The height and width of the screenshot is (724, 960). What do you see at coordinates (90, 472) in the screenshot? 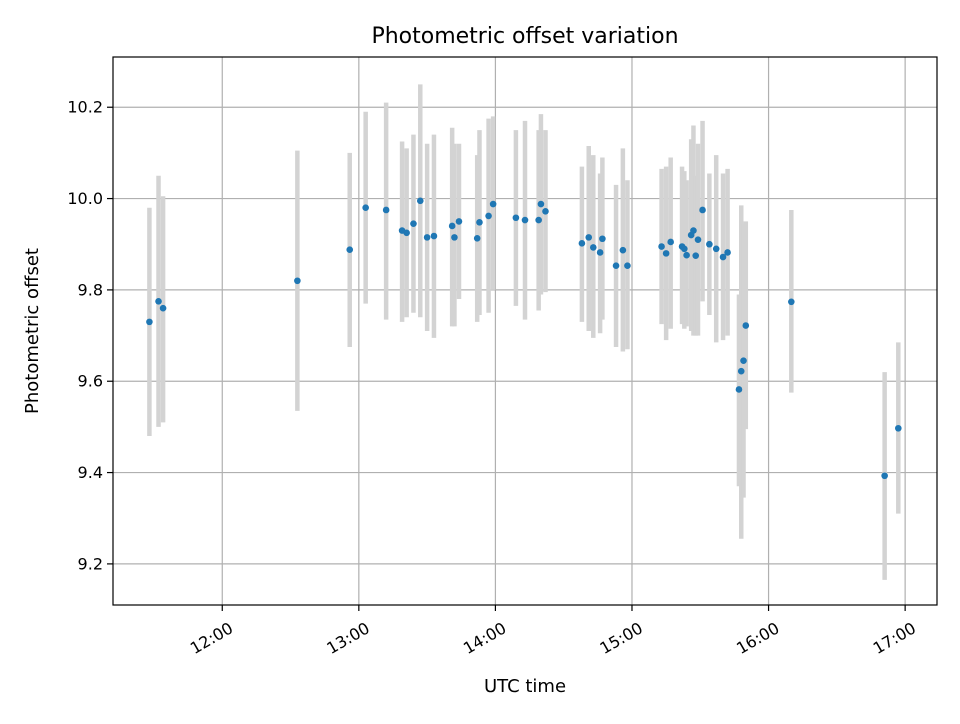
I see `y-tick-label: 9.4` at bounding box center [90, 472].